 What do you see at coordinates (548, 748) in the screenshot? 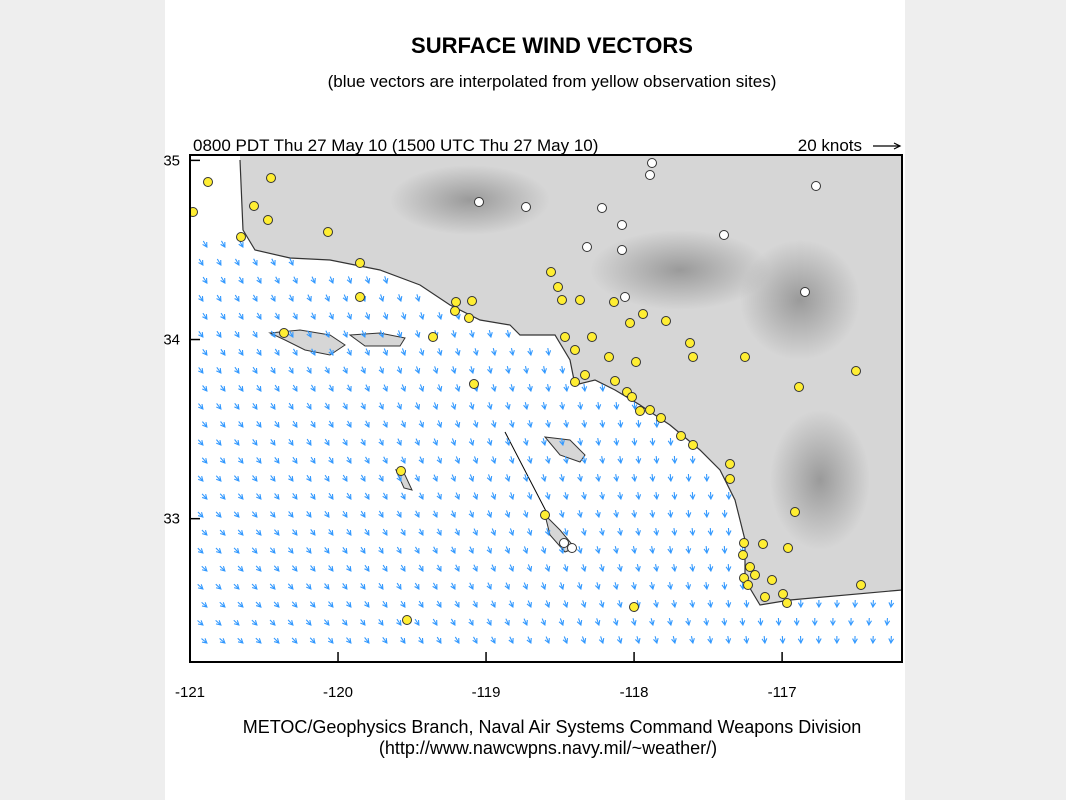
I see `footer-line: (http://www.nawcwpns.navy.mil/~weather/)` at bounding box center [548, 748].